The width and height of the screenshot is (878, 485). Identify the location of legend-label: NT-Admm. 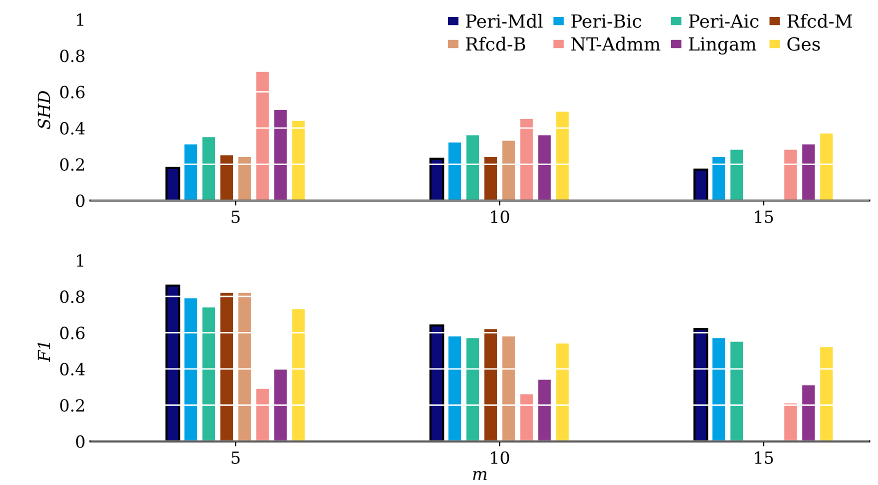
(615, 43).